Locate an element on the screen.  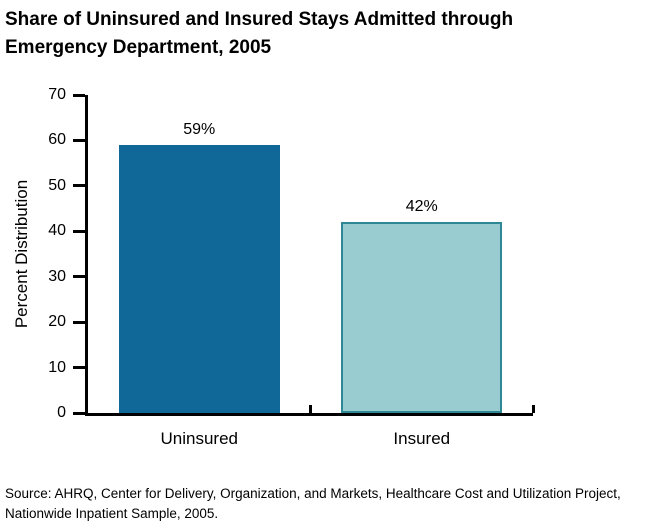
x-category-label: Uninsured is located at coordinates (199, 438).